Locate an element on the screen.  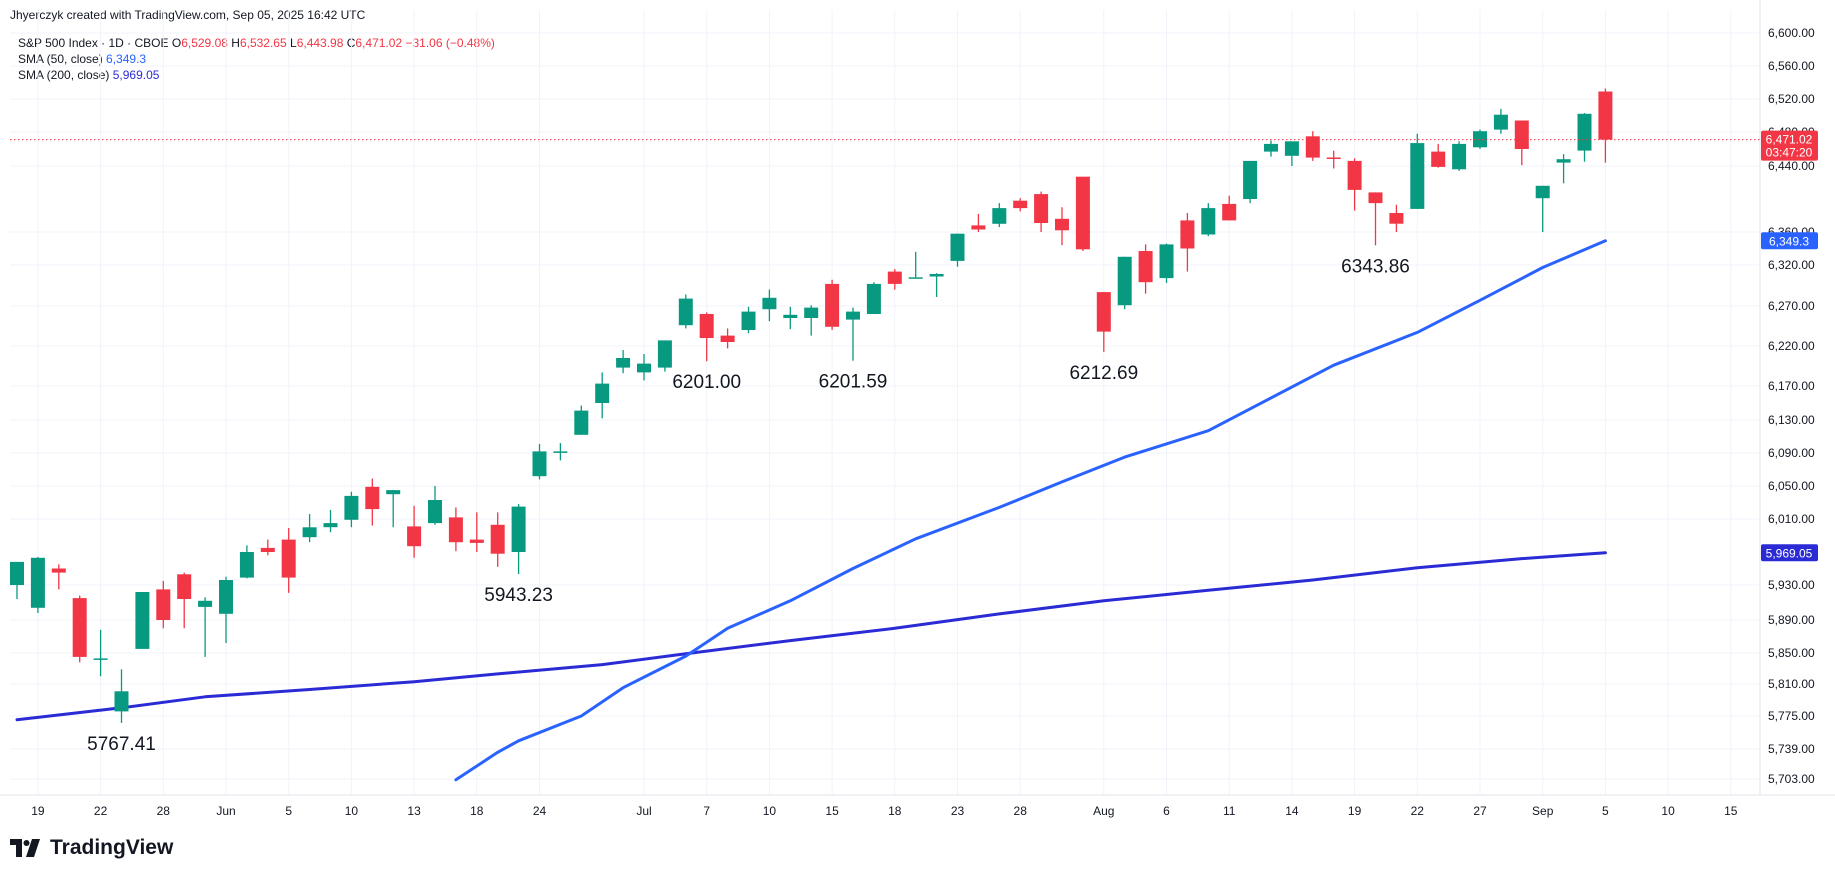
price-tick-label: 6,010.00 is located at coordinates (1791, 519).